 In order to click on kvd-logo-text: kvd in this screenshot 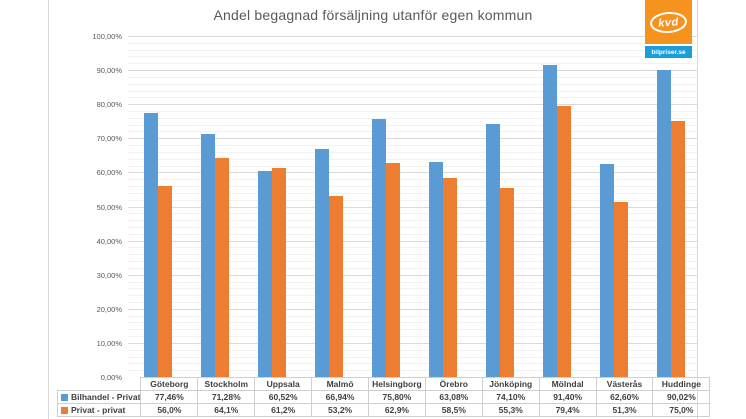, I will do `click(668, 22)`.